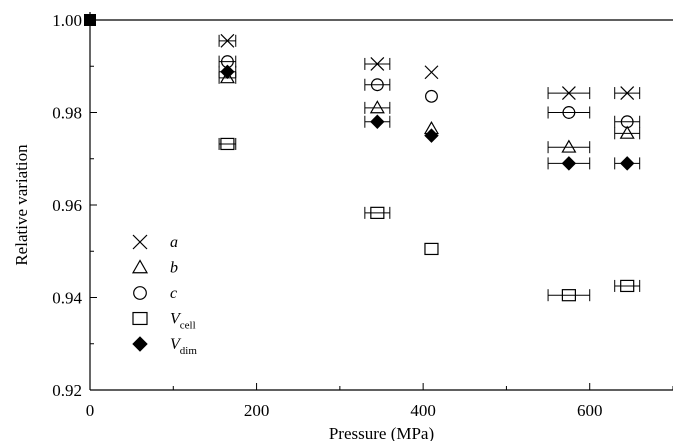 The height and width of the screenshot is (441, 673). What do you see at coordinates (67, 390) in the screenshot?
I see `y-tick-label: 0.92` at bounding box center [67, 390].